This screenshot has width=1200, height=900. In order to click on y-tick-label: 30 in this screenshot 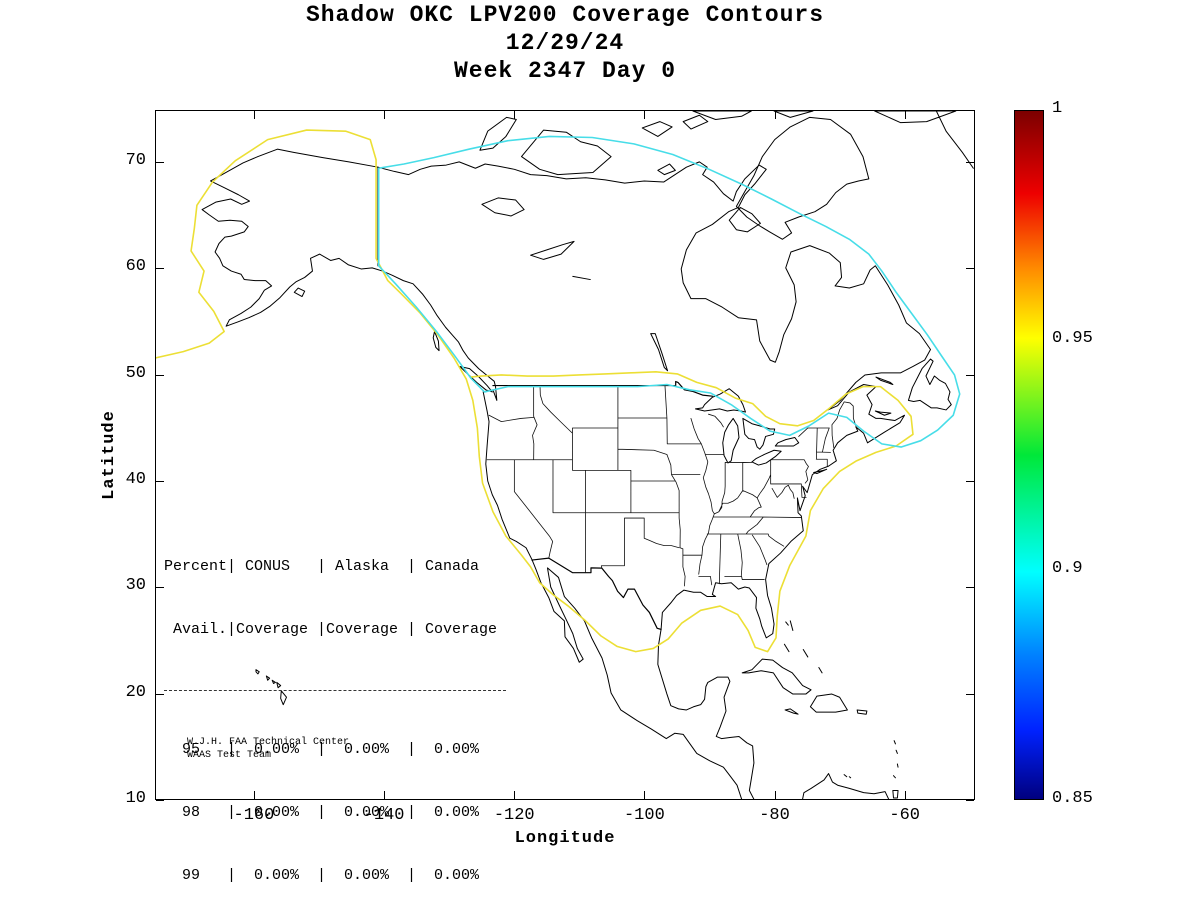, I will do `click(135, 586)`.